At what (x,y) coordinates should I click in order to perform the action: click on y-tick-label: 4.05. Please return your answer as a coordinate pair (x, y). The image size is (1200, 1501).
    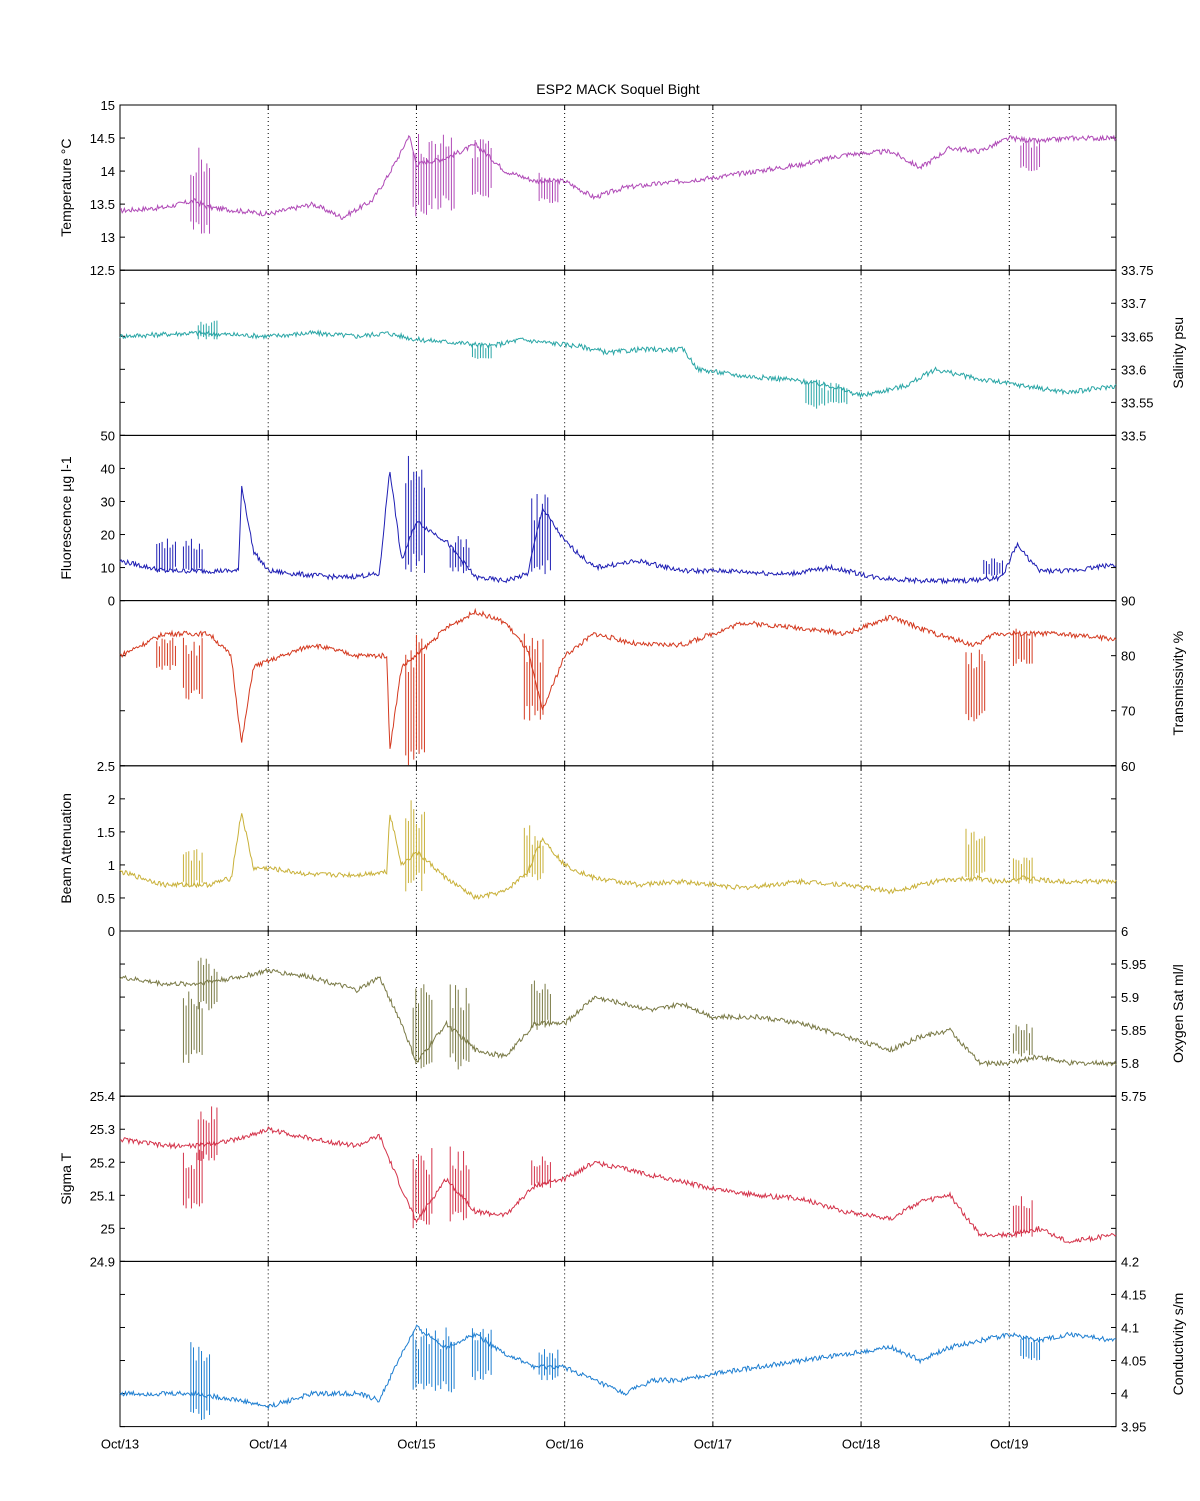
    Looking at the image, I should click on (1133, 1361).